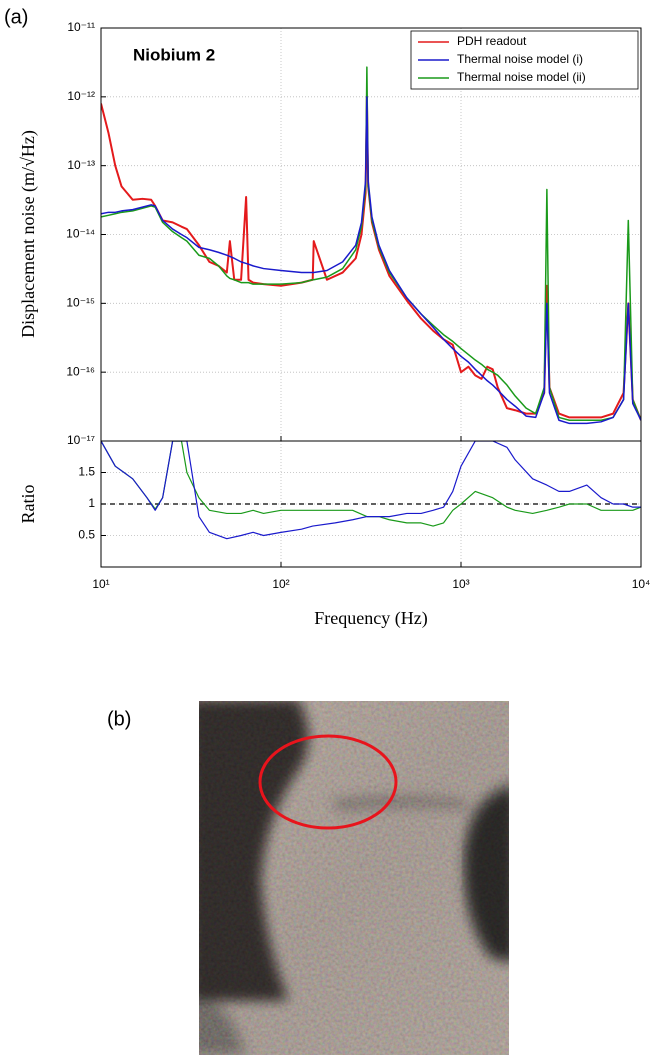 The width and height of the screenshot is (669, 1055). What do you see at coordinates (86, 472) in the screenshot?
I see `y-tick-label: 1.5` at bounding box center [86, 472].